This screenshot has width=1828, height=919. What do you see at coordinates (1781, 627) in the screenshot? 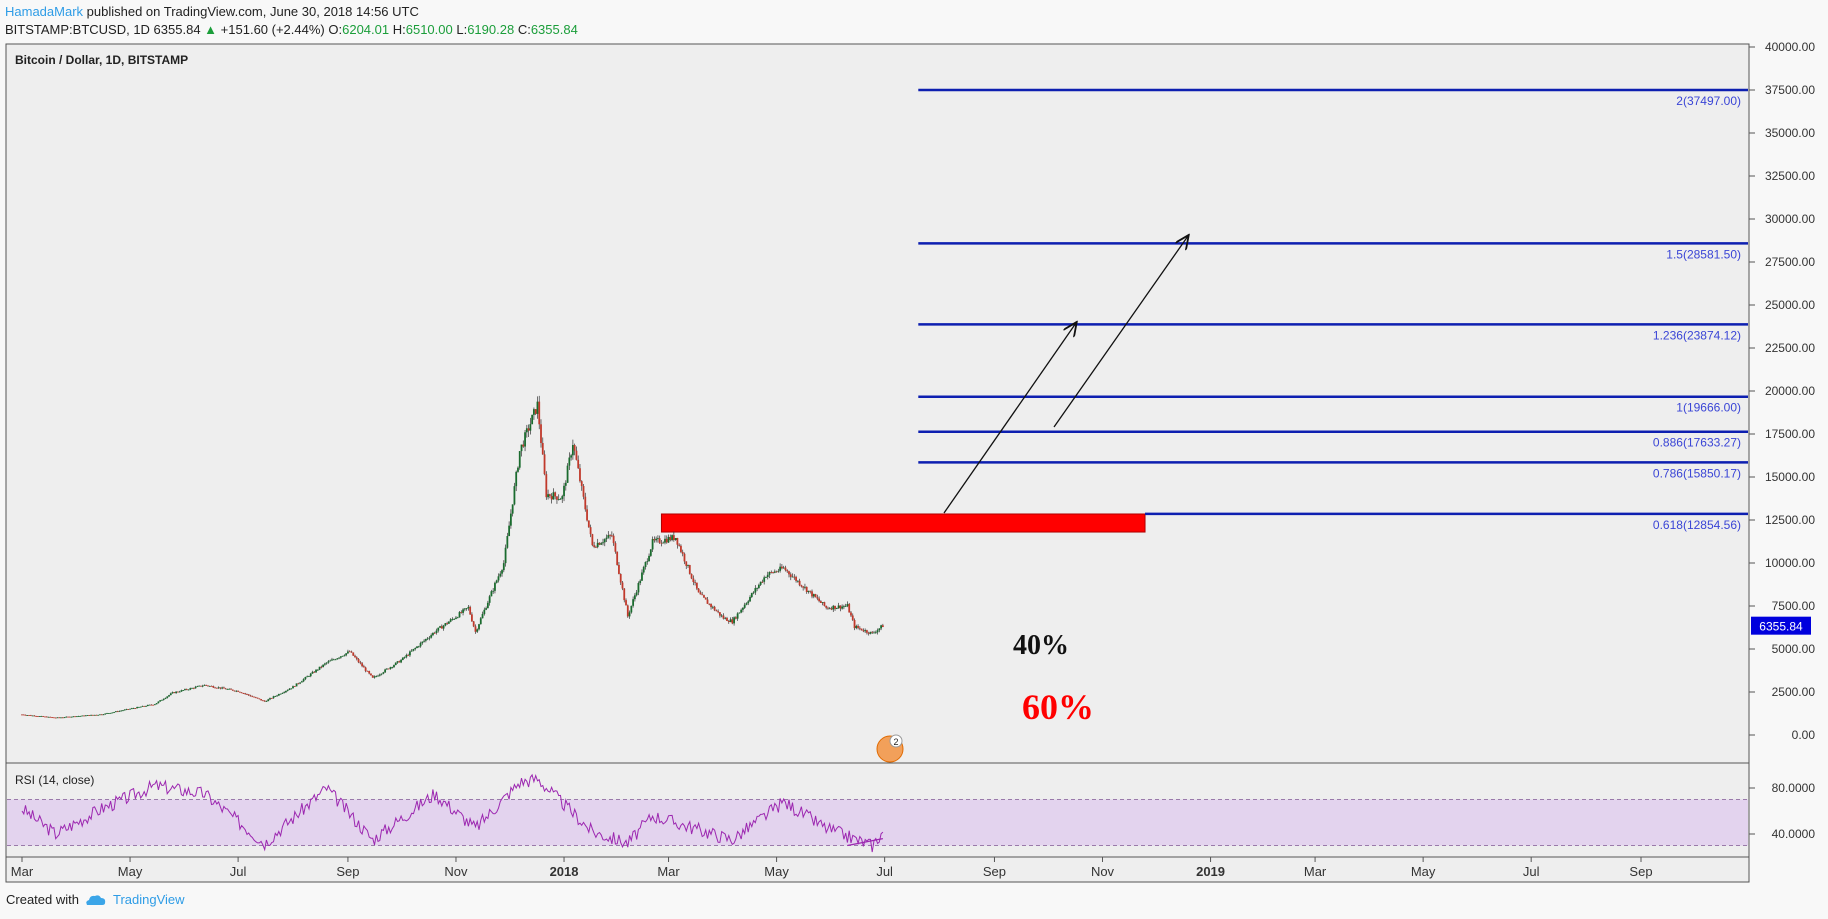
I see `last-price-label: 6355.84` at bounding box center [1781, 627].